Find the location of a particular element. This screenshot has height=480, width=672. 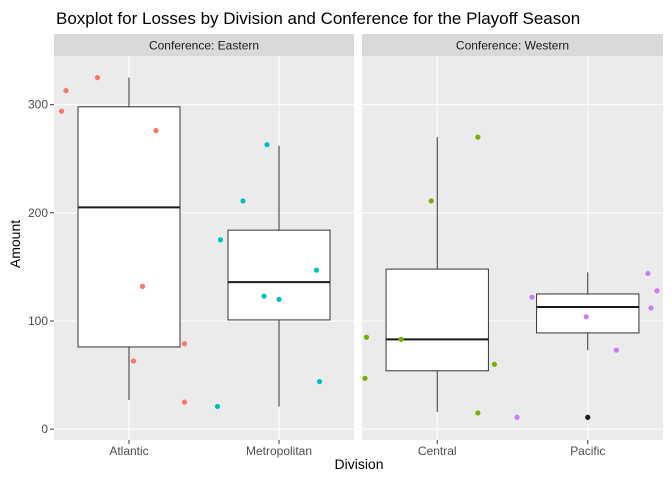

y-tick-label: 300 is located at coordinates (38, 105).